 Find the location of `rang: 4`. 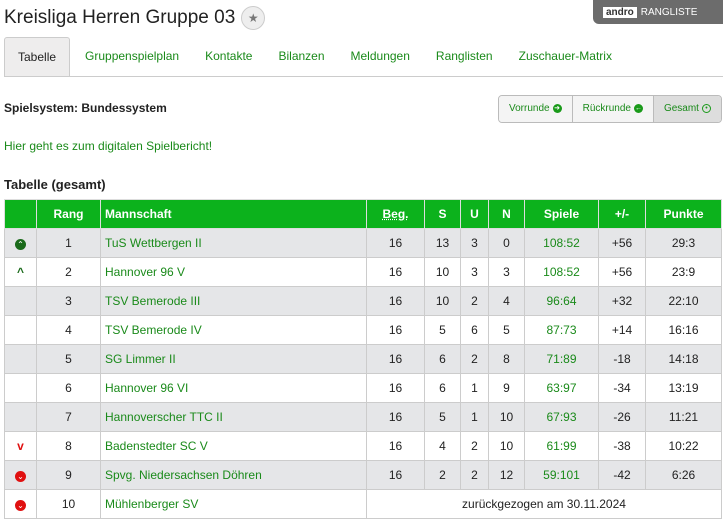

rang: 4 is located at coordinates (68, 330).